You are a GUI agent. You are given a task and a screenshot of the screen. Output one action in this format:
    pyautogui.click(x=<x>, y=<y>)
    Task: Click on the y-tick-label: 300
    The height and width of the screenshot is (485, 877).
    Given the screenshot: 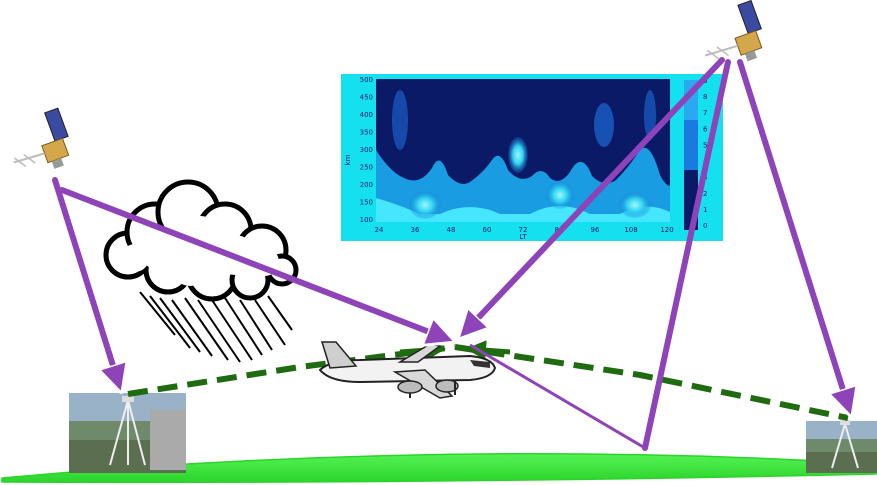 What is the action you would take?
    pyautogui.click(x=366, y=150)
    